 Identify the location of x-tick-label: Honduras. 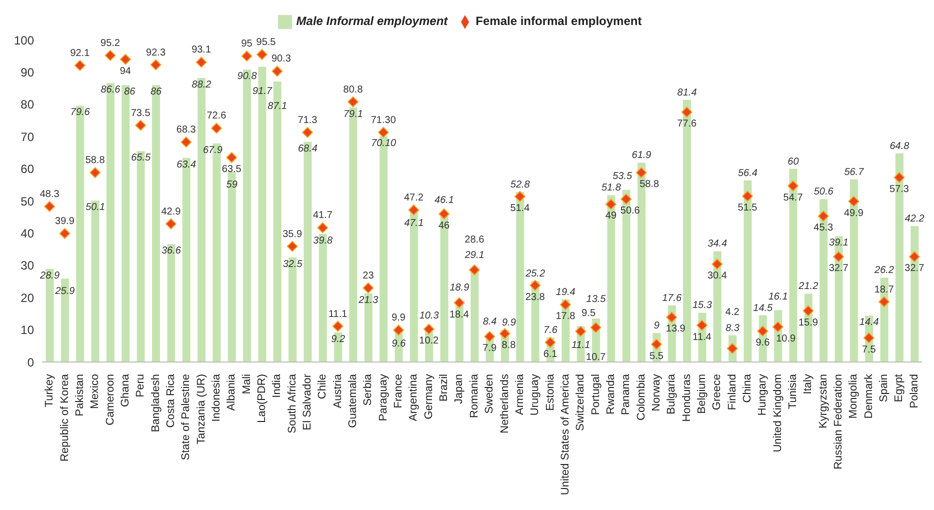
(686, 398).